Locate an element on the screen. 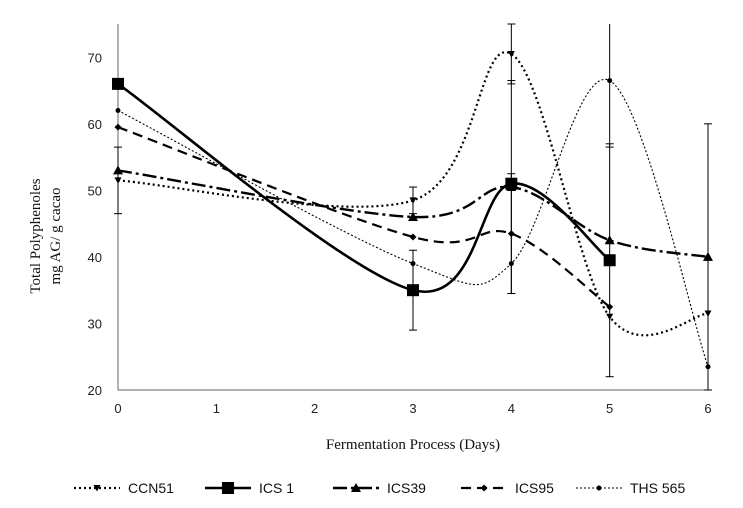 This screenshot has height=508, width=743. x-tick-label: 6 is located at coordinates (707, 408).